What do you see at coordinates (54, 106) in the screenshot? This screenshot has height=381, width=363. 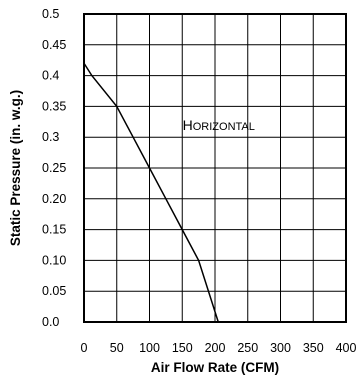 I see `y-tick-label: 0.35` at bounding box center [54, 106].